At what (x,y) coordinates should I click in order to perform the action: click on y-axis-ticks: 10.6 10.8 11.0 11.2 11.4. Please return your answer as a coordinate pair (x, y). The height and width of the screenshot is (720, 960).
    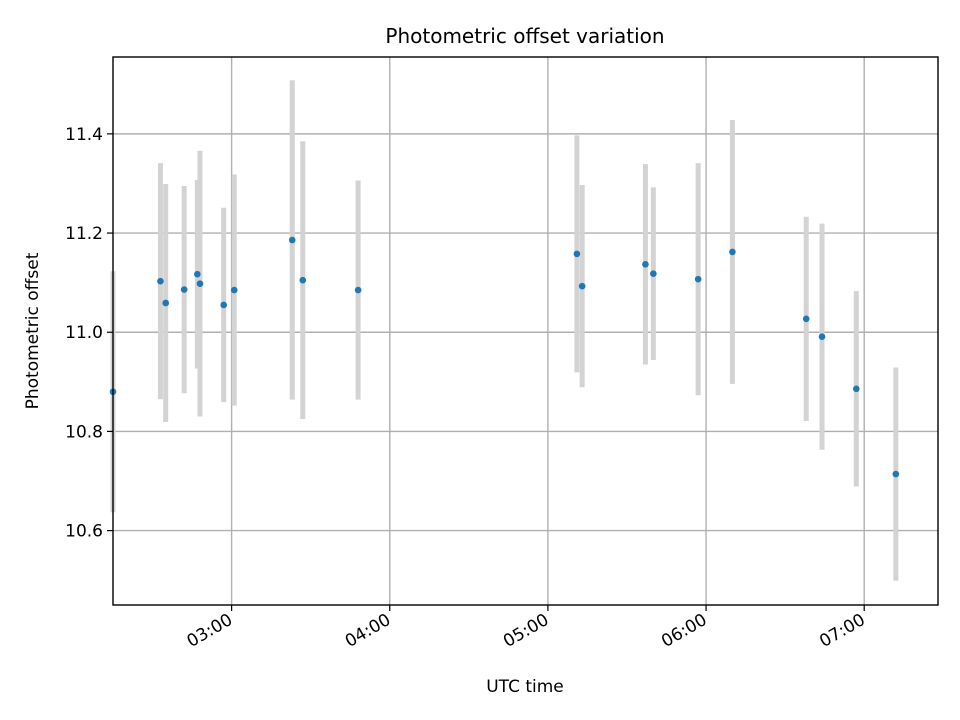
    Looking at the image, I should click on (89, 333).